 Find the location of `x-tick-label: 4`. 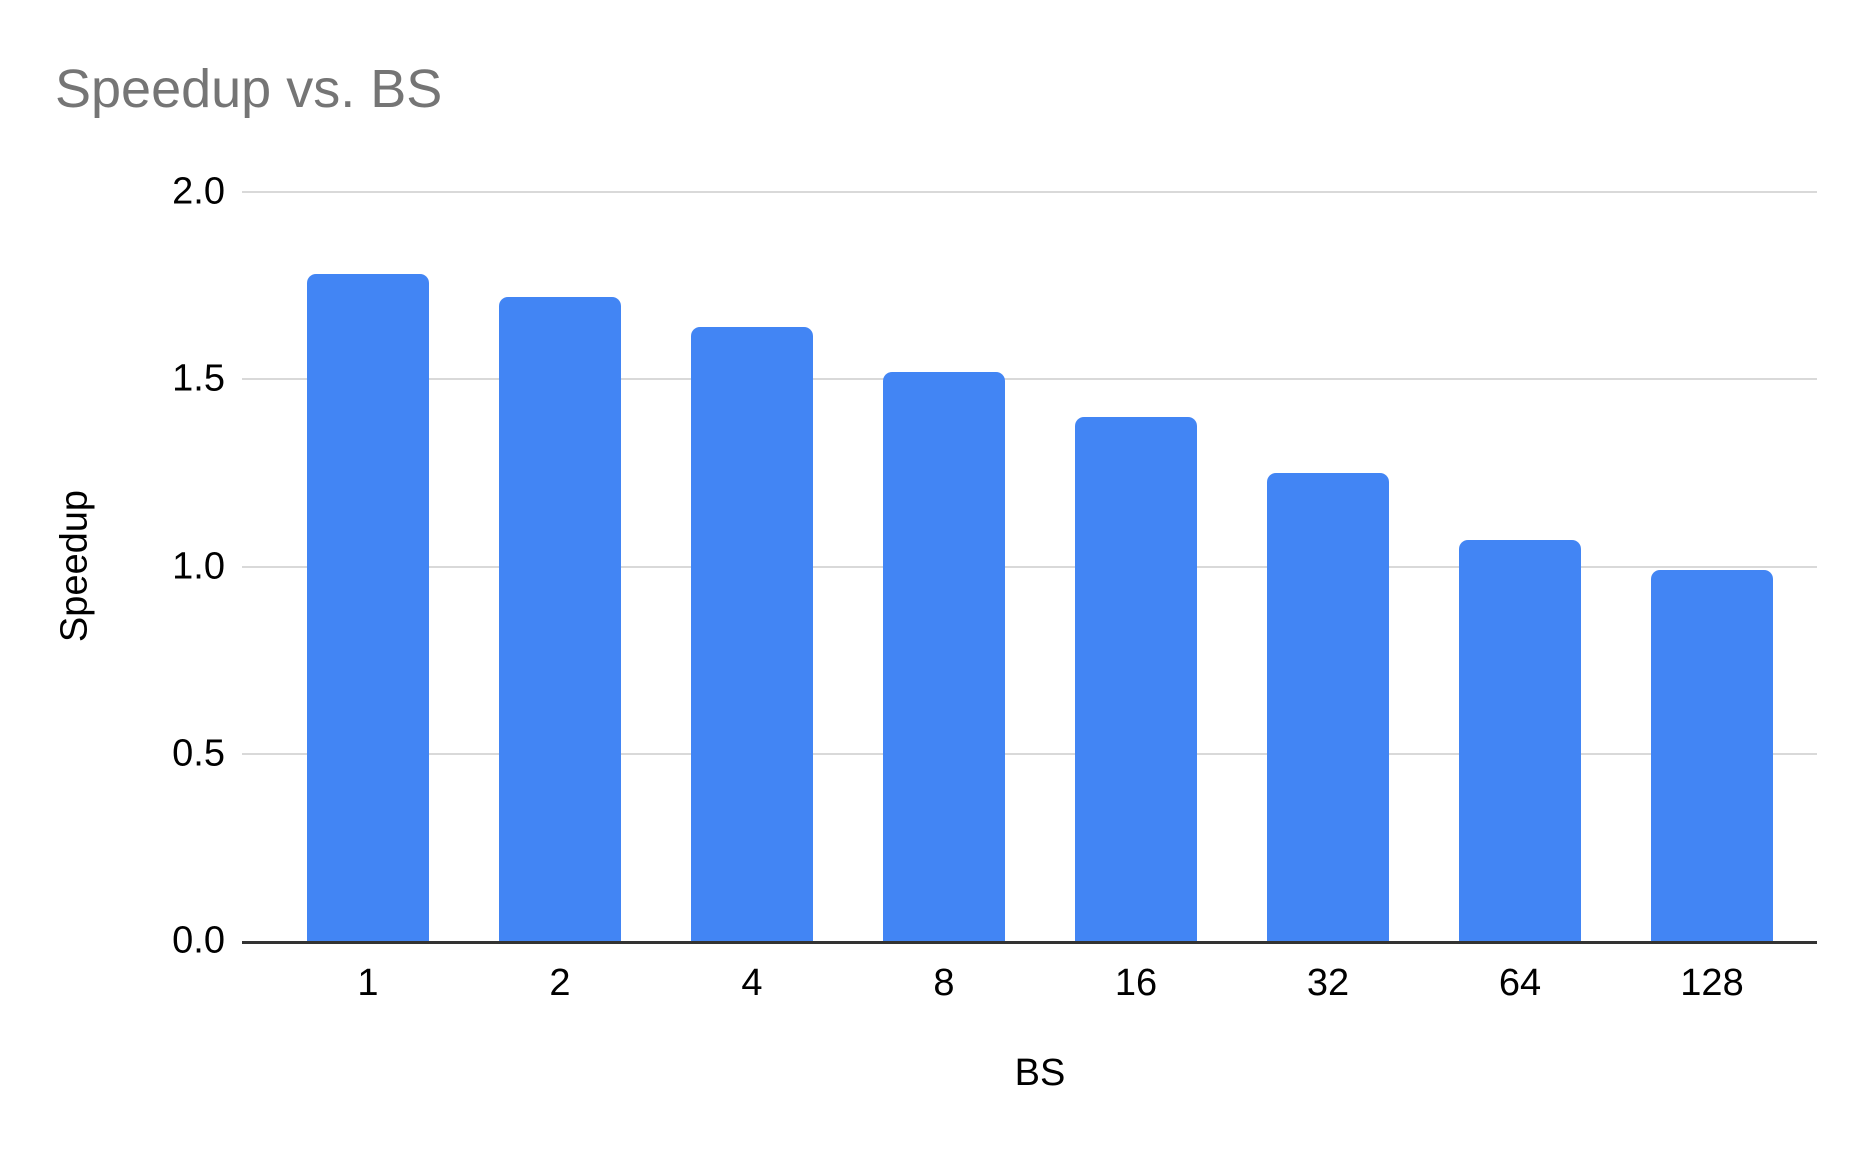

x-tick-label: 4 is located at coordinates (752, 983).